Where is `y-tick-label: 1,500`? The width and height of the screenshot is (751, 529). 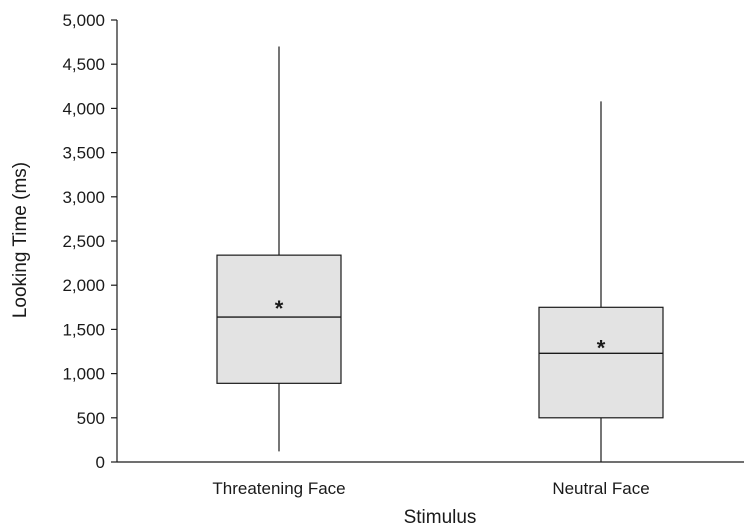
y-tick-label: 1,500 is located at coordinates (83, 329).